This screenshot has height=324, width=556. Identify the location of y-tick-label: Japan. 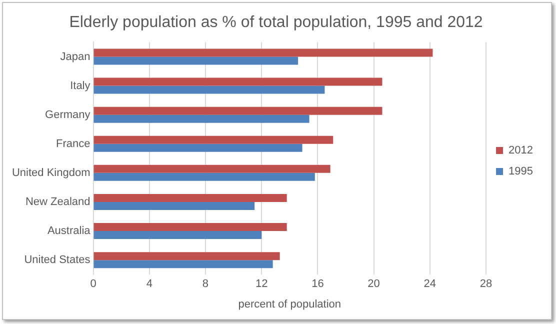
(75, 56).